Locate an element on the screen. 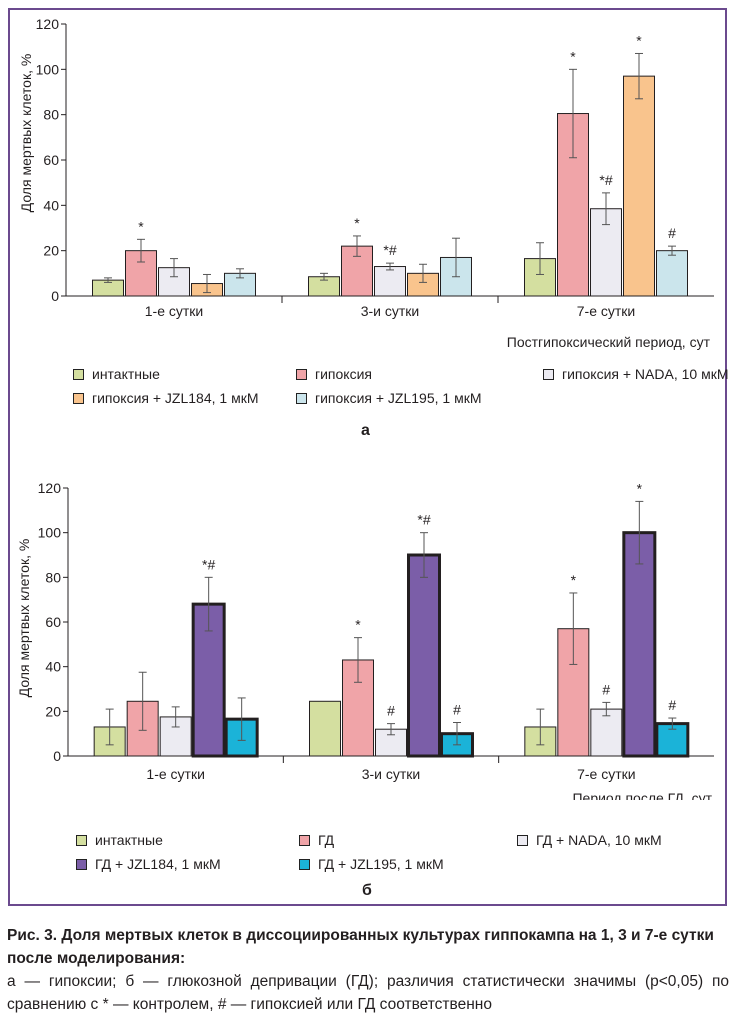 The height and width of the screenshot is (1017, 738). x-axis-categories-b: 1-е сутки 3-и сутки 7-е сутки is located at coordinates (390, 774).